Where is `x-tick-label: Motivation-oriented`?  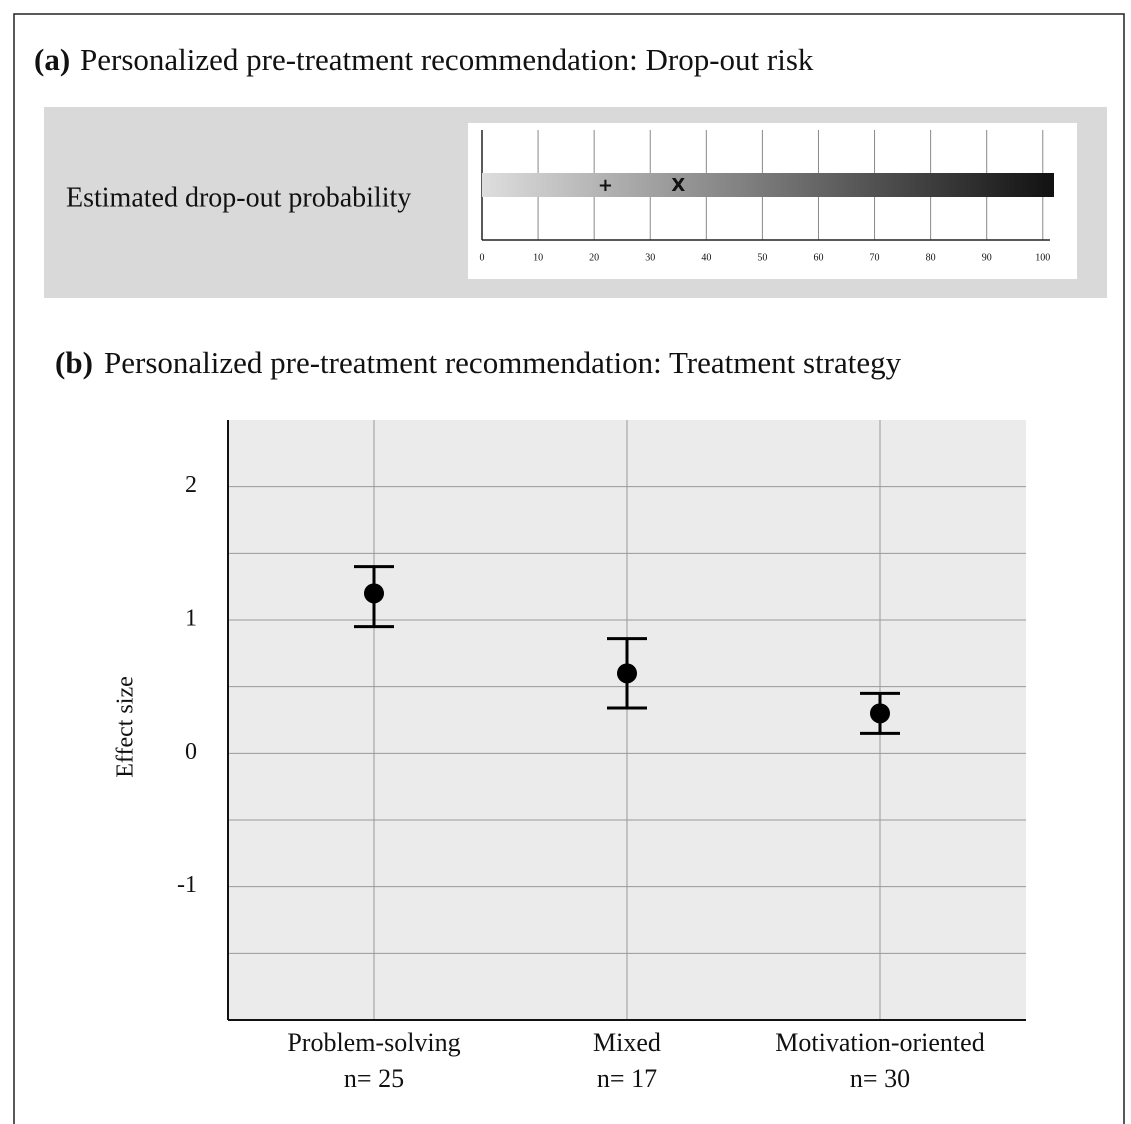 x-tick-label: Motivation-oriented is located at coordinates (879, 1042).